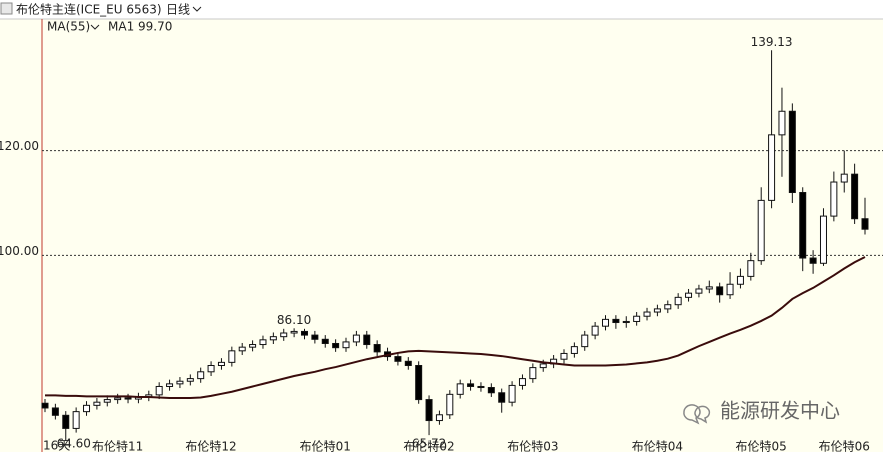  I want to click on ma-legend: MA(55), so click(68, 27).